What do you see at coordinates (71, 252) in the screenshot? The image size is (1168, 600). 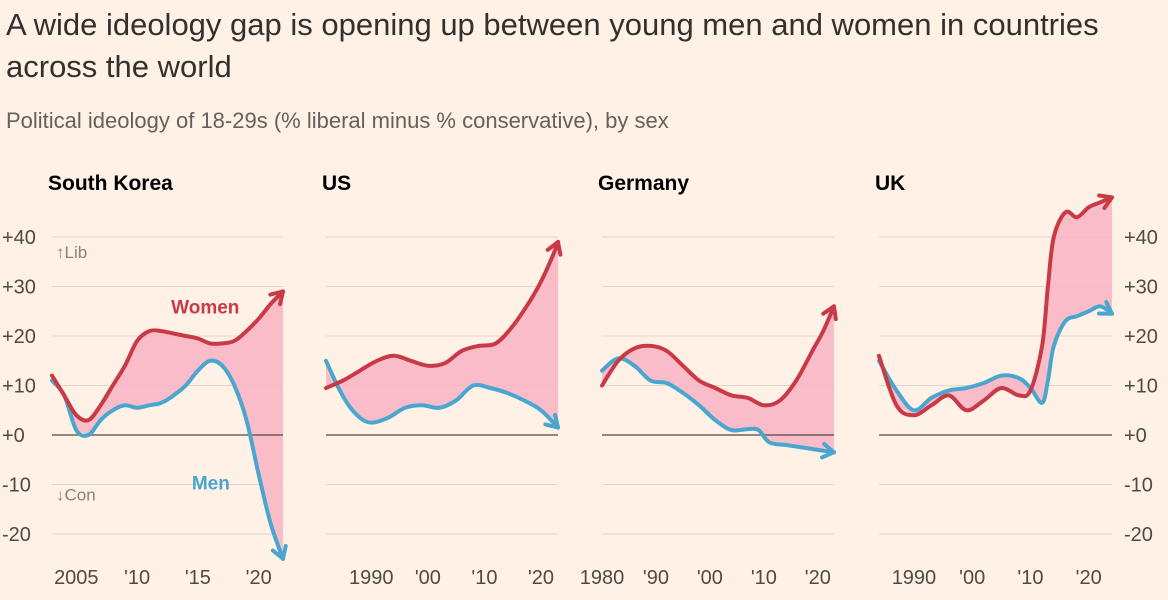 I see `lib-annotation: ↑Lib` at bounding box center [71, 252].